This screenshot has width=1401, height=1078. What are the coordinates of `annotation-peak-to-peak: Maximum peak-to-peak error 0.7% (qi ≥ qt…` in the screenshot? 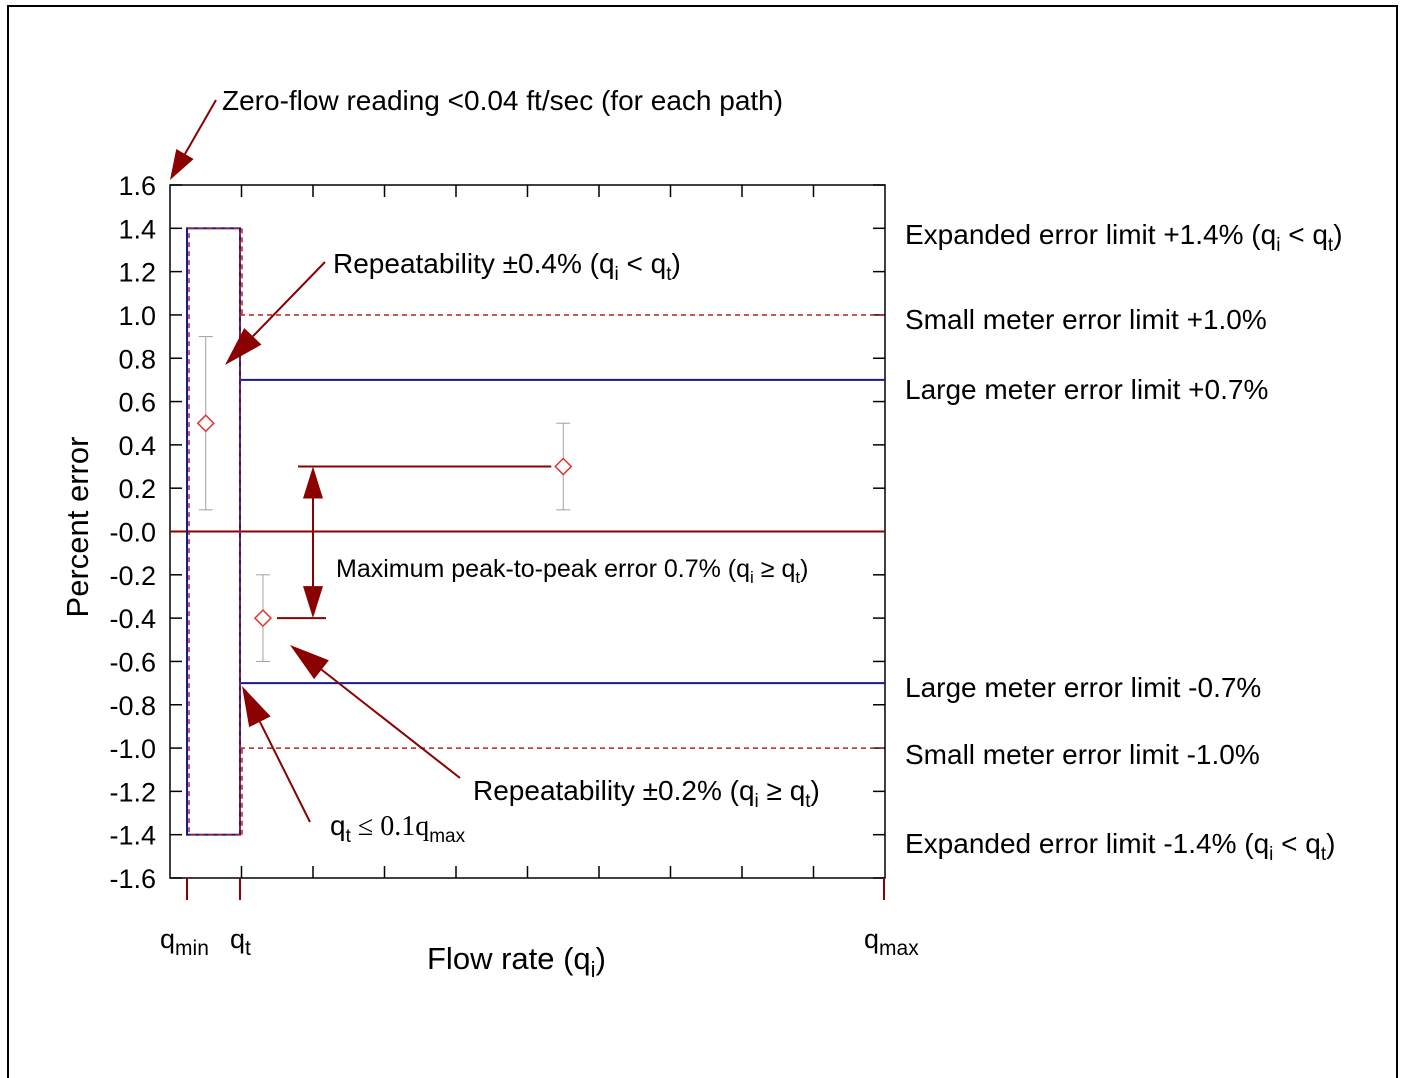 It's located at (572, 571).